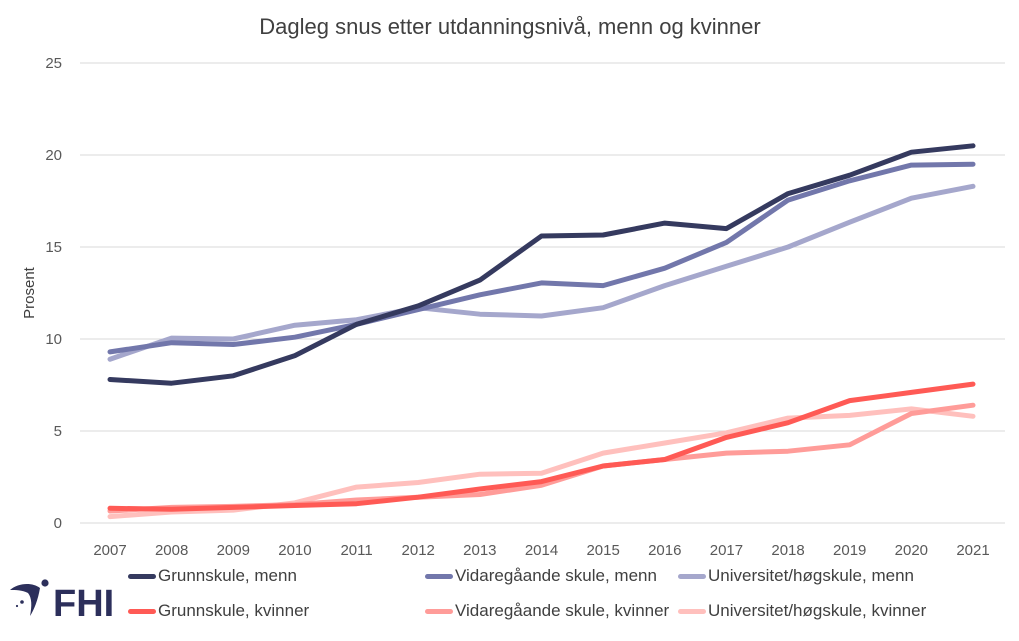 Image resolution: width=1019 pixels, height=641 pixels. What do you see at coordinates (53, 339) in the screenshot?
I see `y-tick-label: 10` at bounding box center [53, 339].